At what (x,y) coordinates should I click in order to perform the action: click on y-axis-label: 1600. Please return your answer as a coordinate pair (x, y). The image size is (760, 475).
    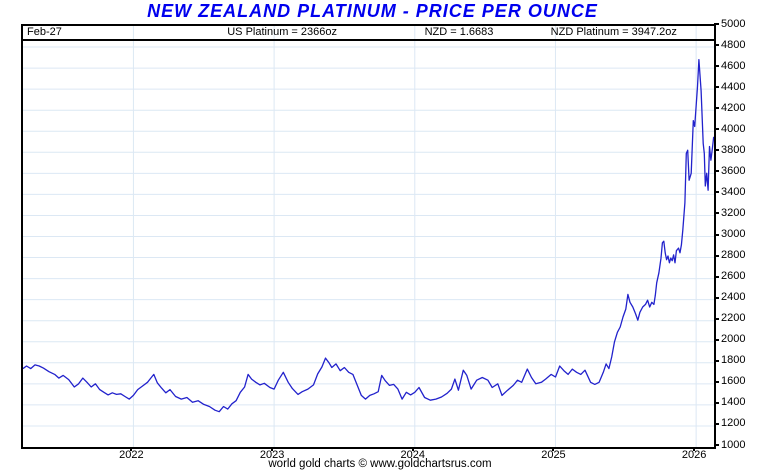
    Looking at the image, I should click on (733, 381).